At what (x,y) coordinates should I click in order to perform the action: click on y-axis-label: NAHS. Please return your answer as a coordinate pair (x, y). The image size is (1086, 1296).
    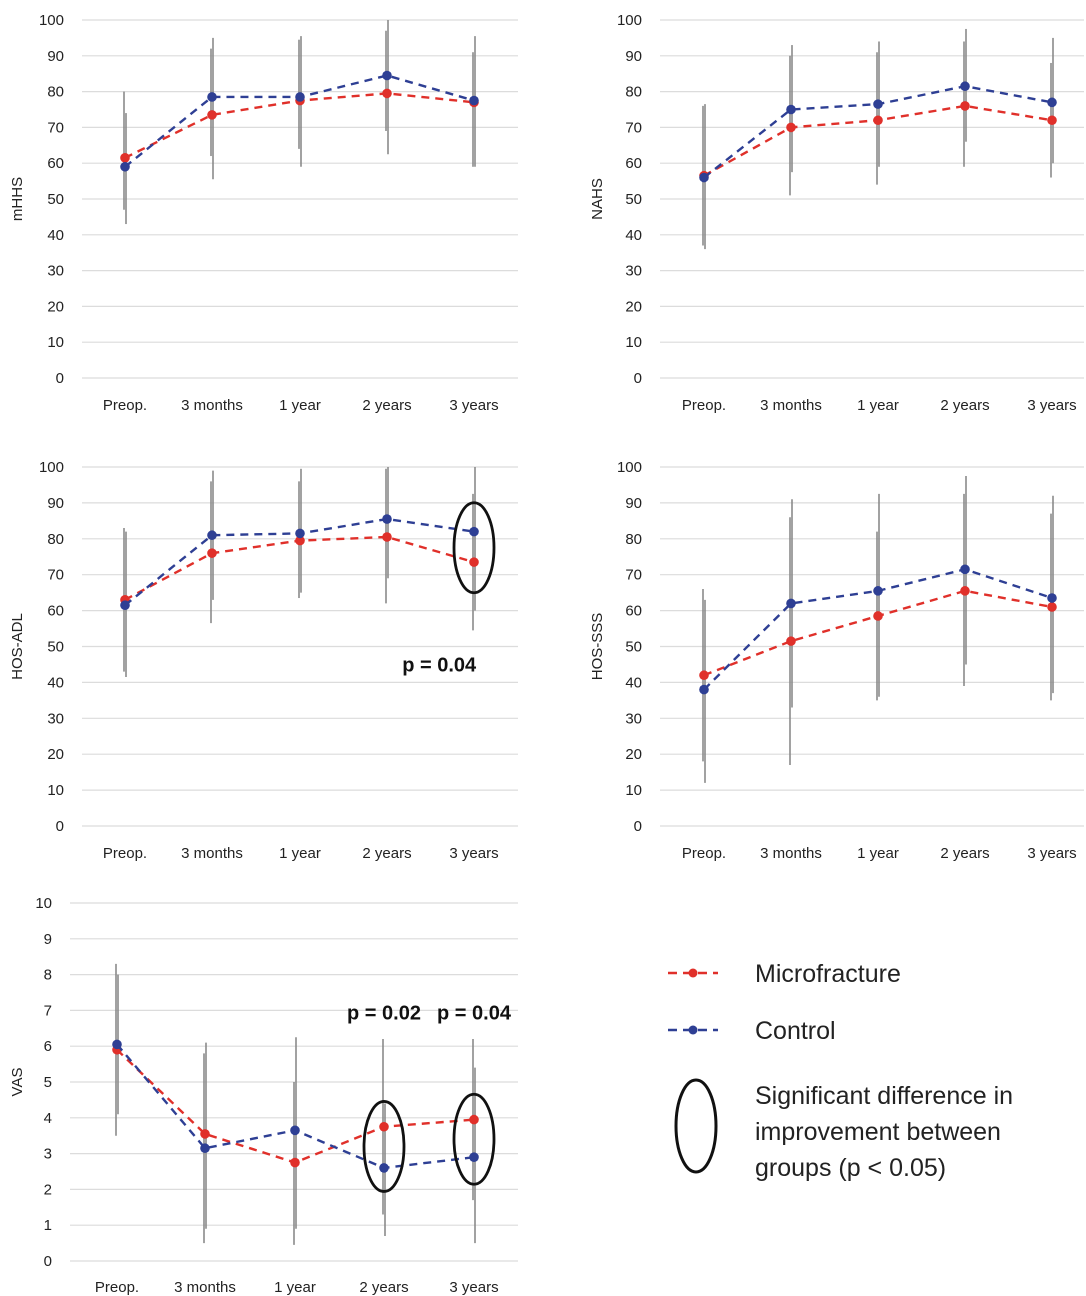
    Looking at the image, I should click on (597, 199).